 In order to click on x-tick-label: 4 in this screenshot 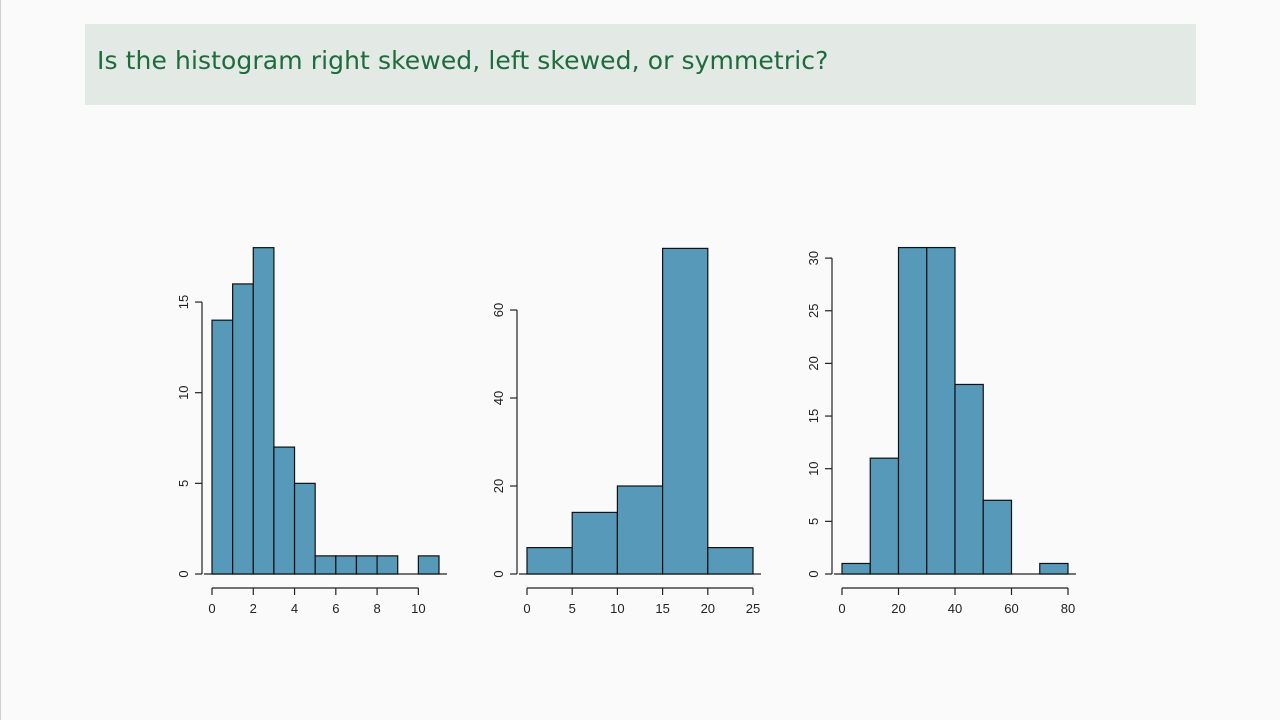, I will do `click(294, 608)`.